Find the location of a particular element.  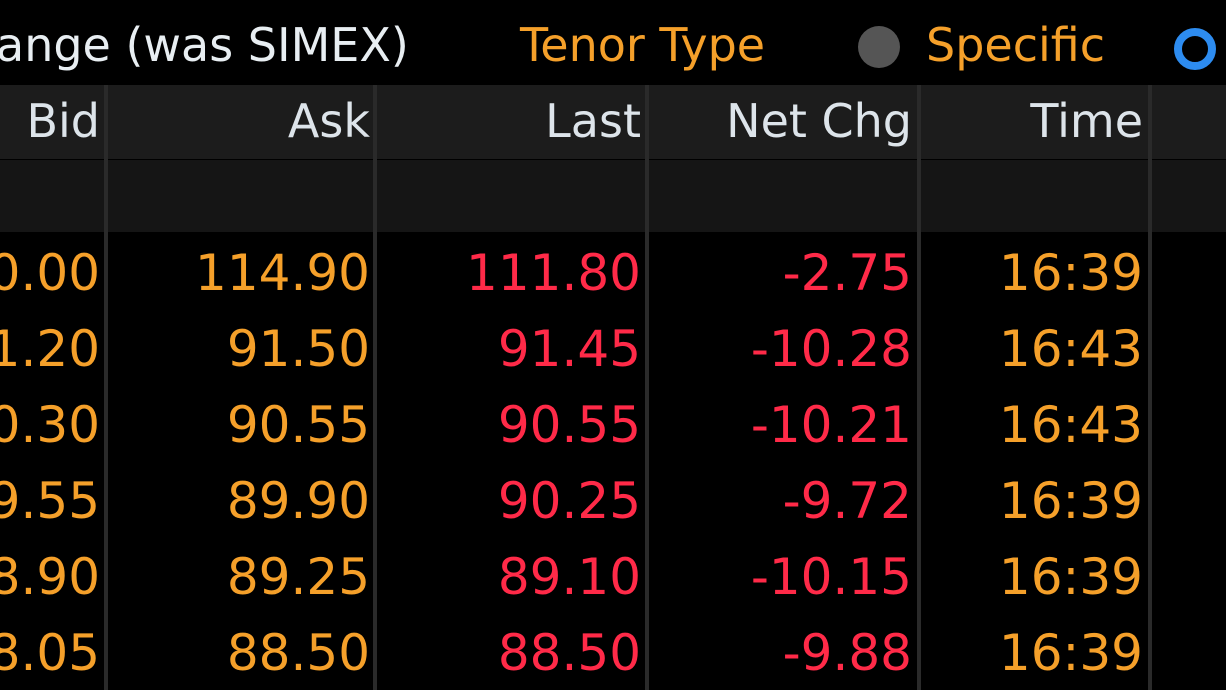

table-cell: 8.05 is located at coordinates (50, 653).